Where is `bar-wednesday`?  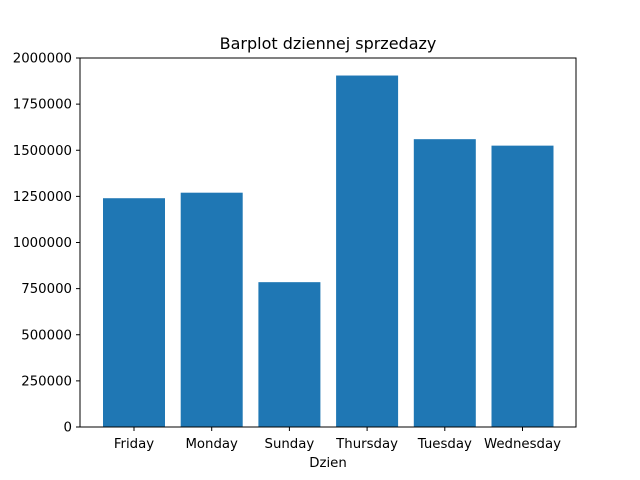 bar-wednesday is located at coordinates (522, 286).